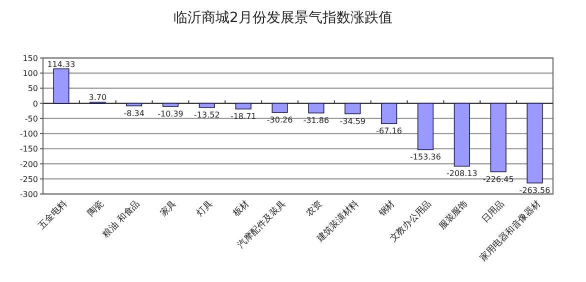 The image size is (586, 282). Describe the element at coordinates (534, 190) in the screenshot. I see `data-label: -263.56` at that location.